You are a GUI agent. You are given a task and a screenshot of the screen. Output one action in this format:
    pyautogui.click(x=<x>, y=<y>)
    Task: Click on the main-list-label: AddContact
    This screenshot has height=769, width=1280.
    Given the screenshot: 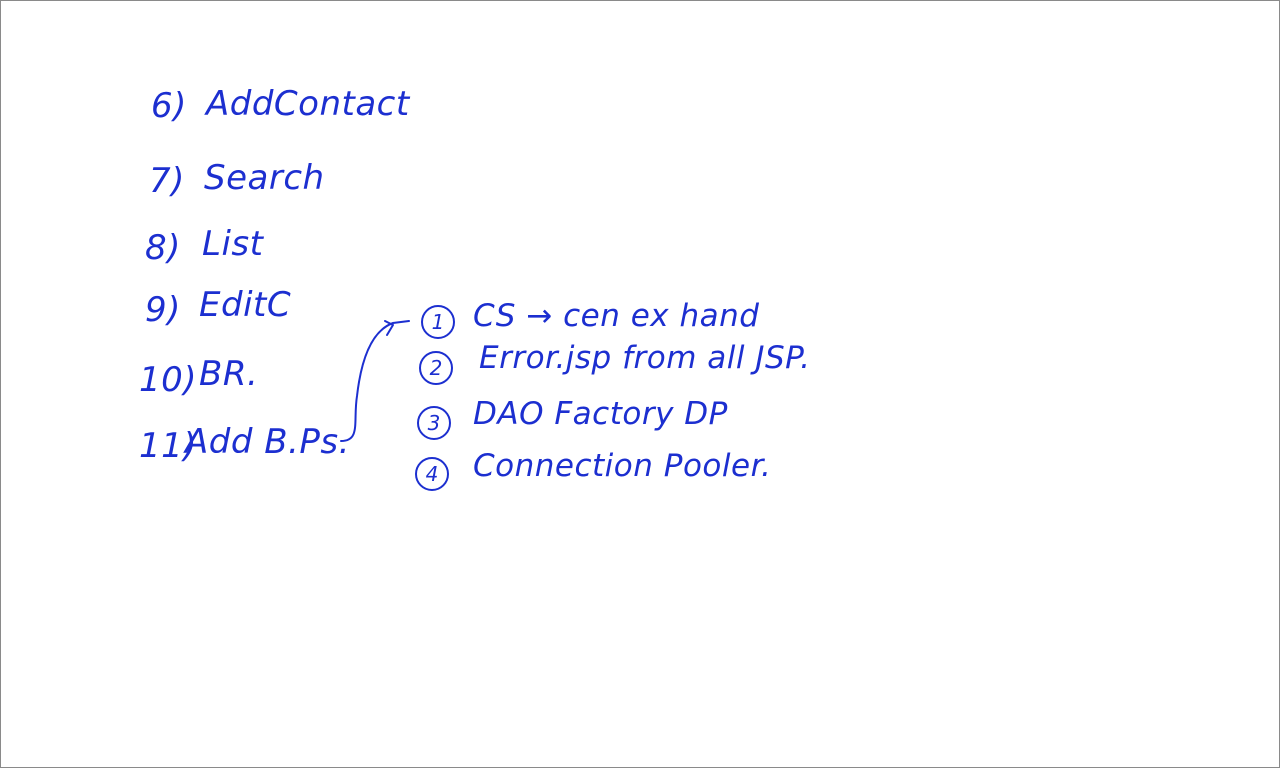 What is the action you would take?
    pyautogui.click(x=308, y=104)
    